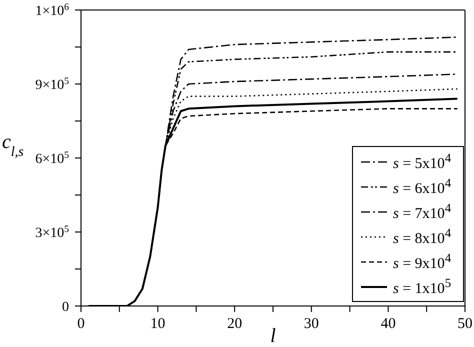 This screenshot has width=474, height=347. What do you see at coordinates (52, 232) in the screenshot?
I see `y-tick-label: 3×10$^{5}$` at bounding box center [52, 232].